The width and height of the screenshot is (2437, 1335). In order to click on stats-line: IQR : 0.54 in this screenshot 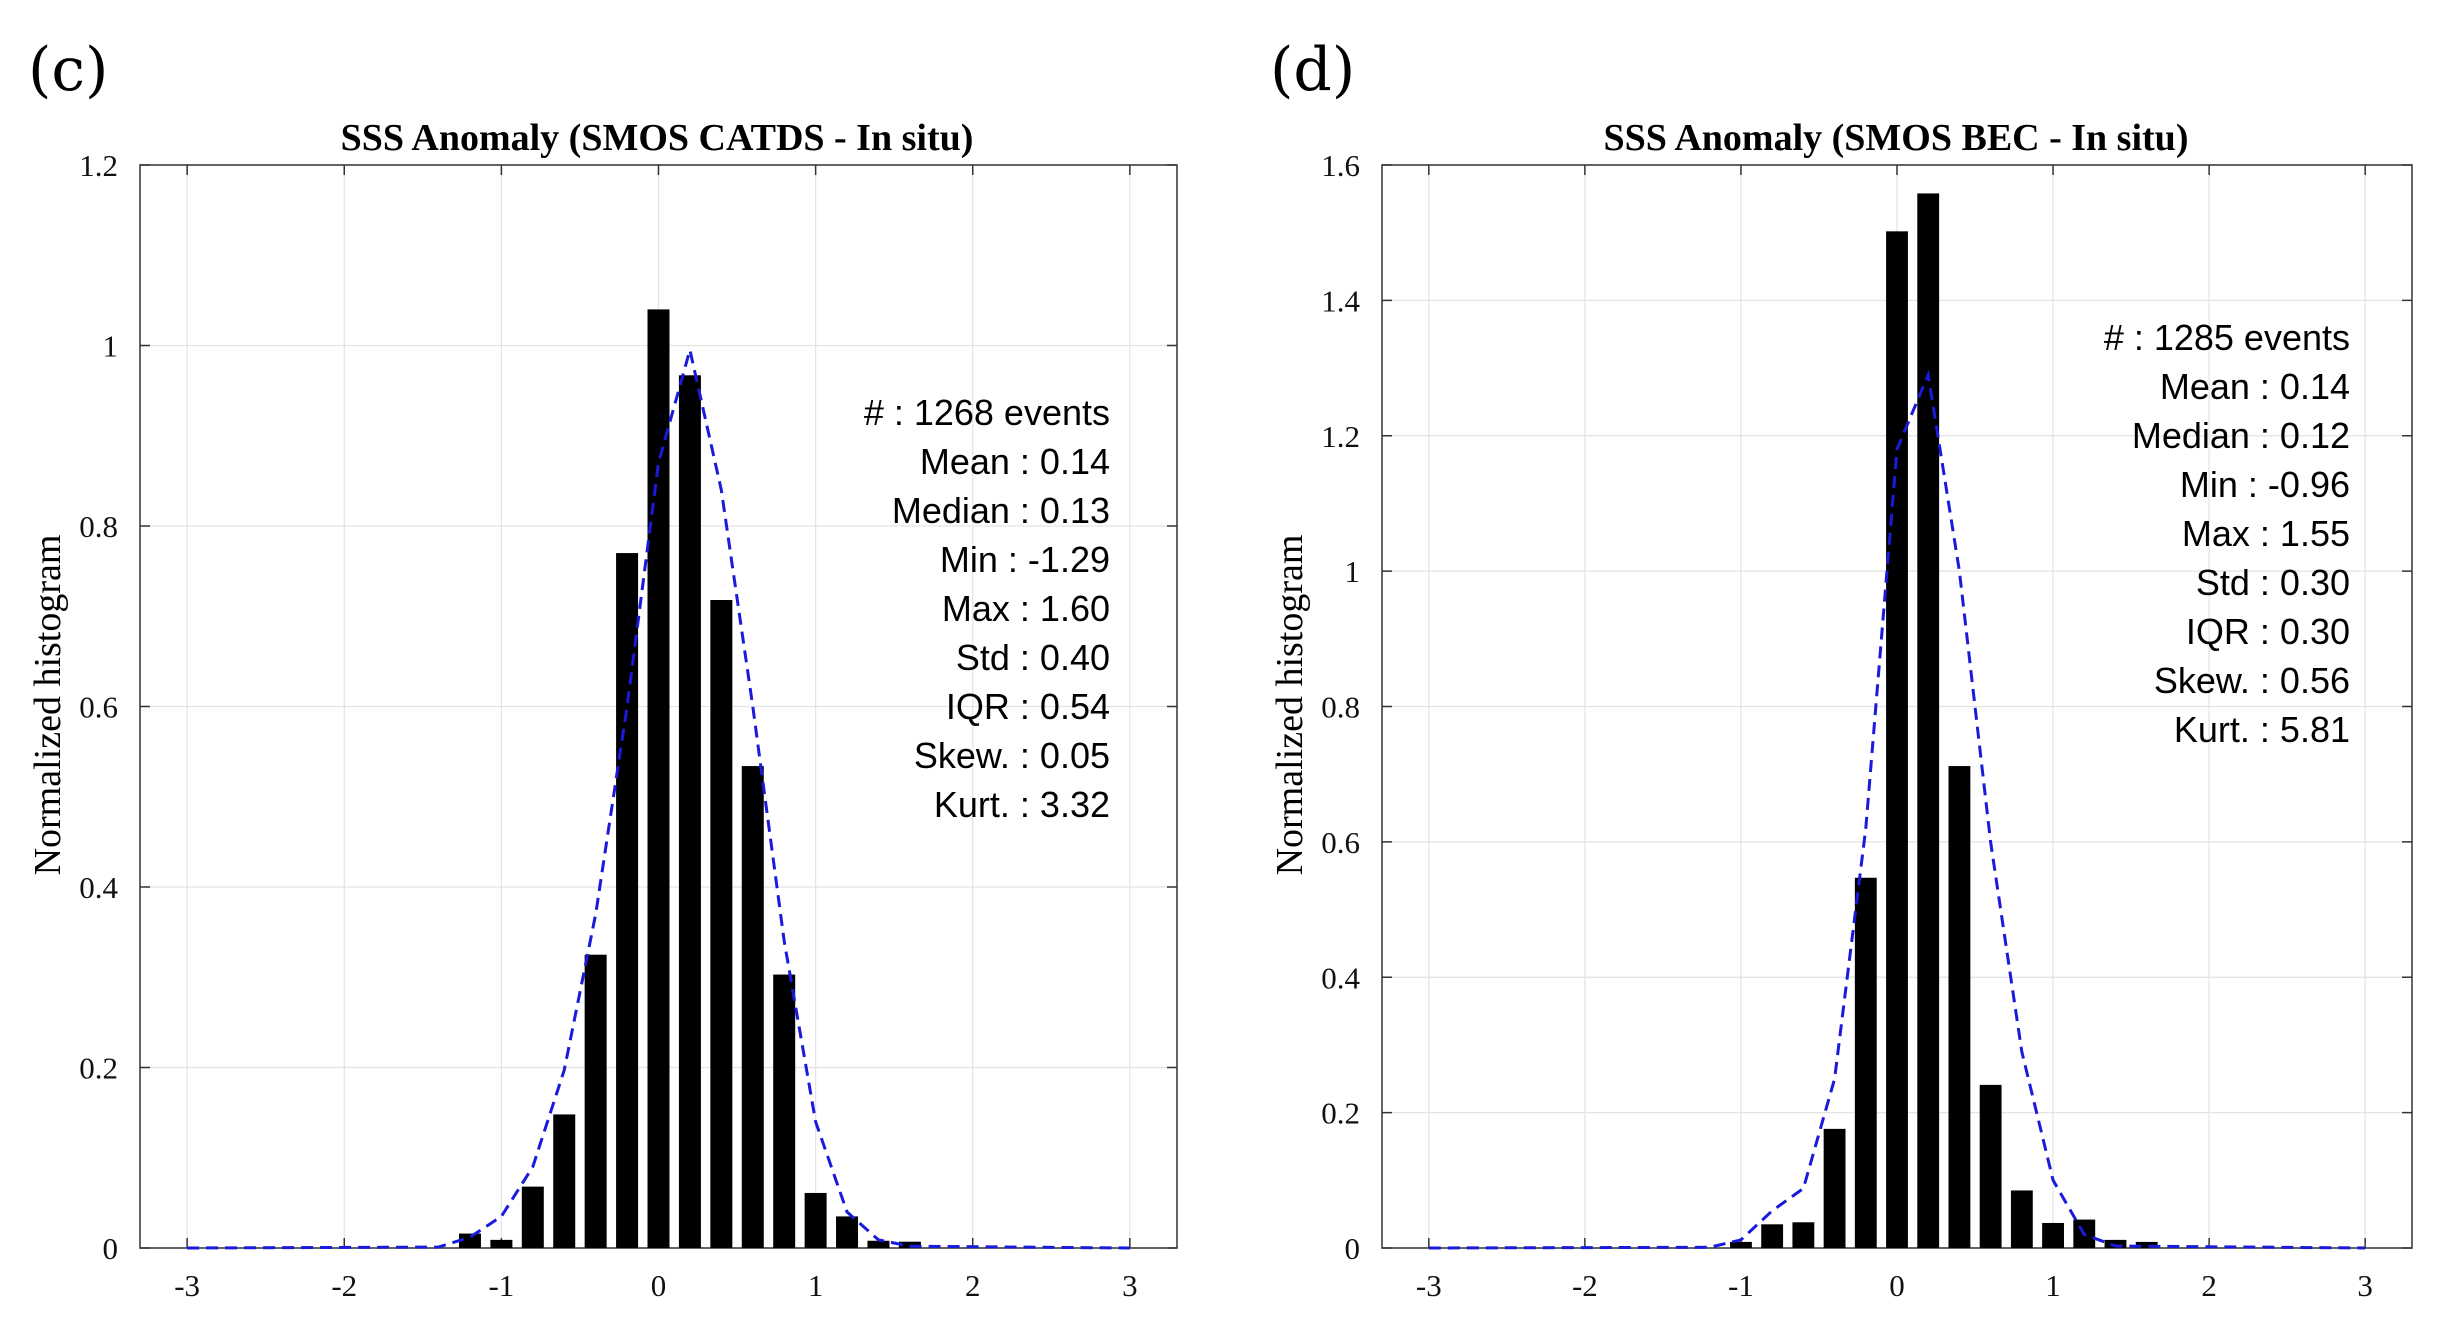, I will do `click(1028, 706)`.